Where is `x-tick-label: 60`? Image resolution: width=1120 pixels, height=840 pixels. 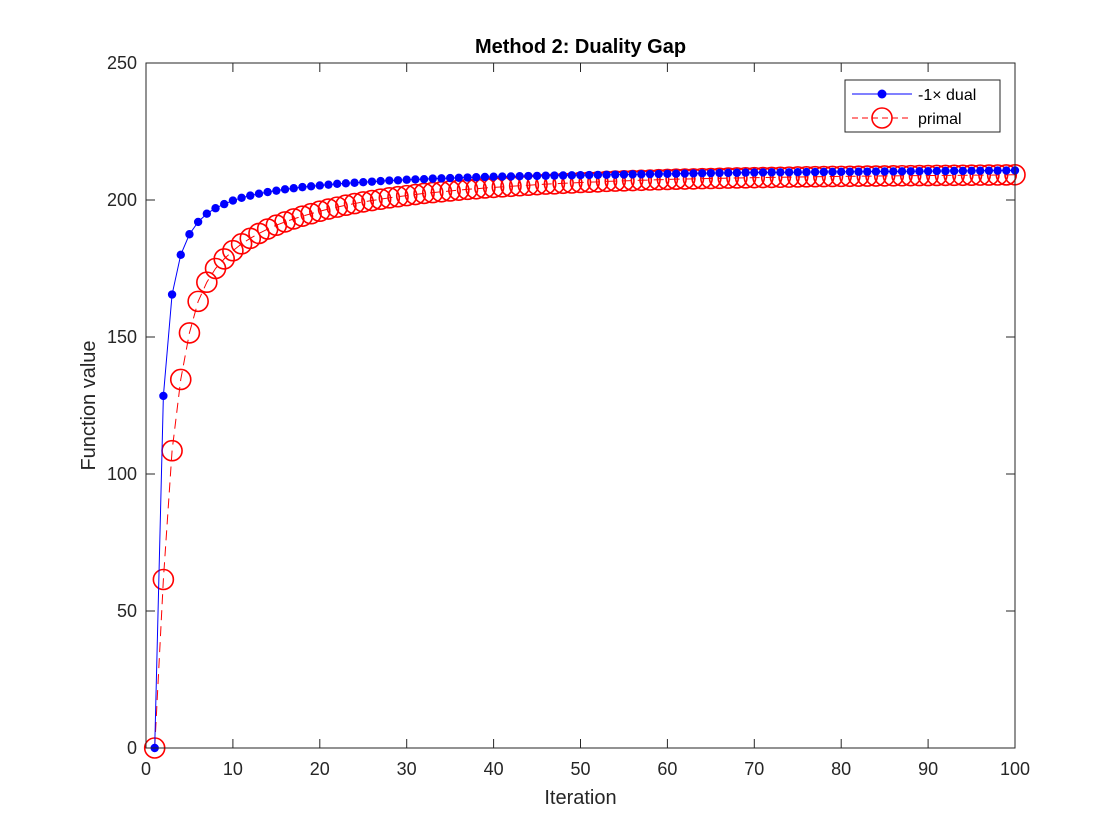 x-tick-label: 60 is located at coordinates (667, 769).